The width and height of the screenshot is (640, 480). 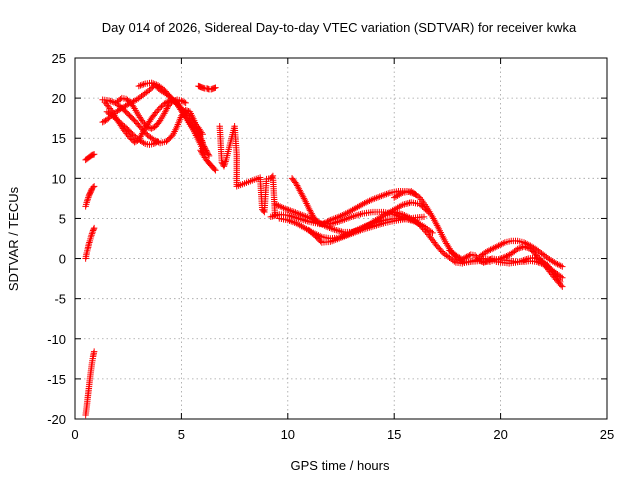 I want to click on series-arc-early-low, so click(x=90, y=243).